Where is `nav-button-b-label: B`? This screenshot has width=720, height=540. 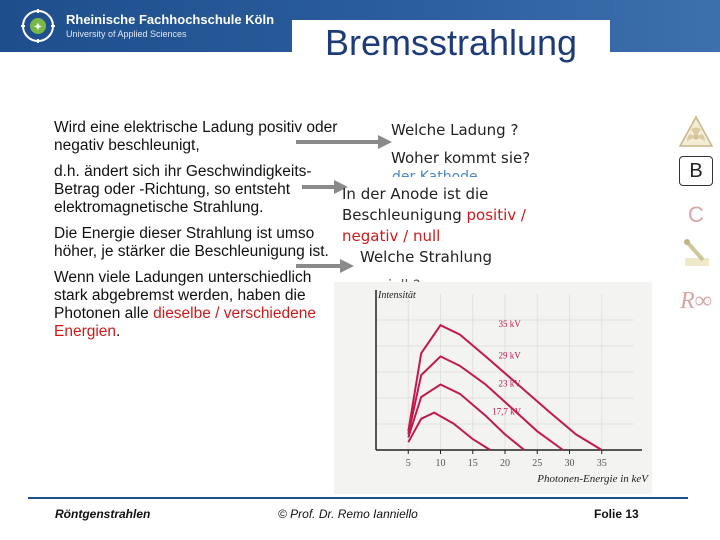
nav-button-b-label: B is located at coordinates (696, 171).